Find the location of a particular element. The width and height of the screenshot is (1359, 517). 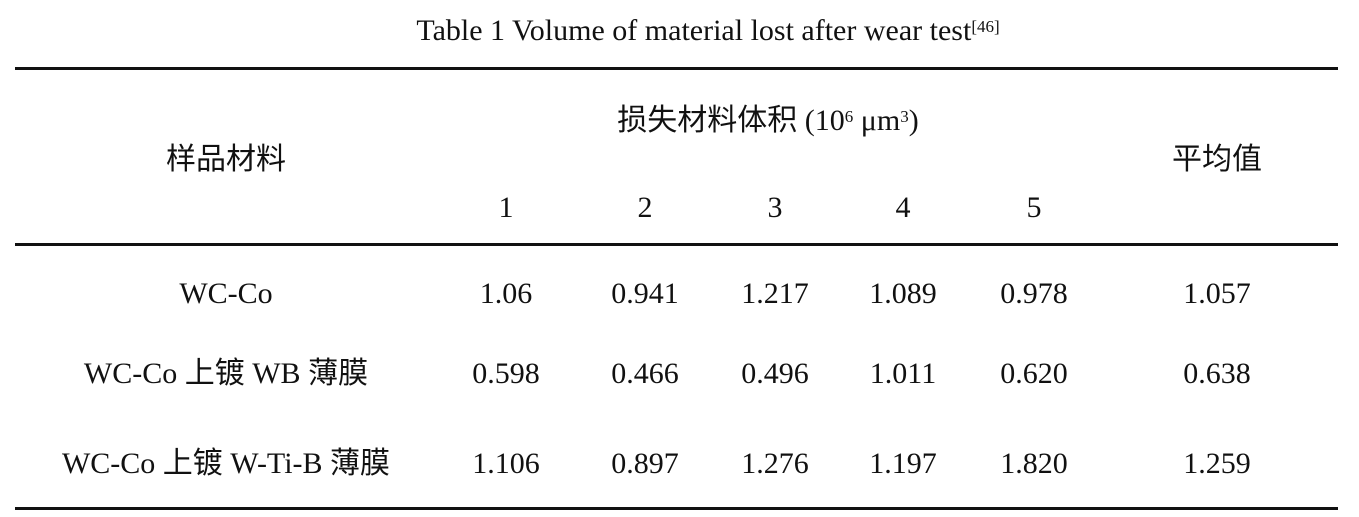

header-volume-lost: 损失材料体积 (106 μm3) is located at coordinates (767, 121).